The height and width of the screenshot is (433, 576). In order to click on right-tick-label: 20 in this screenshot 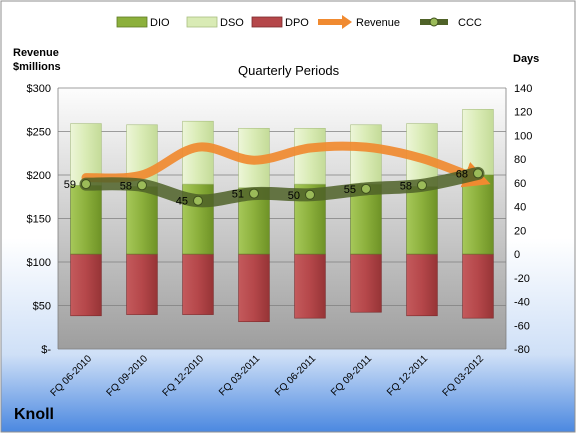, I will do `click(520, 231)`.